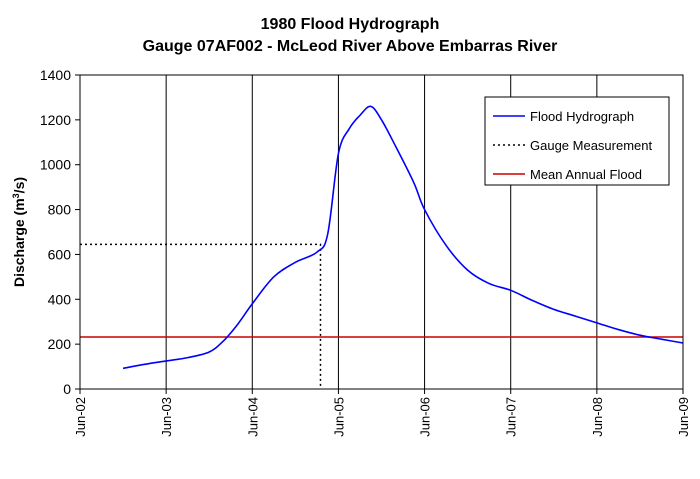  Describe the element at coordinates (252, 417) in the screenshot. I see `x-tick-label: Jun-04` at that location.